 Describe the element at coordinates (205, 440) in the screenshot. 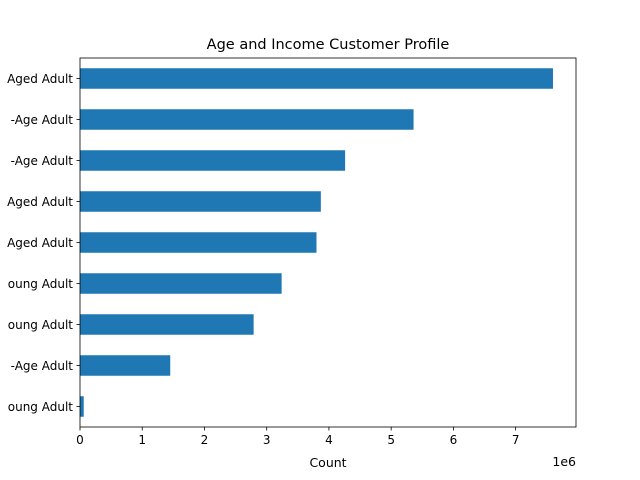

I see `x-tick-label-2: 2` at that location.